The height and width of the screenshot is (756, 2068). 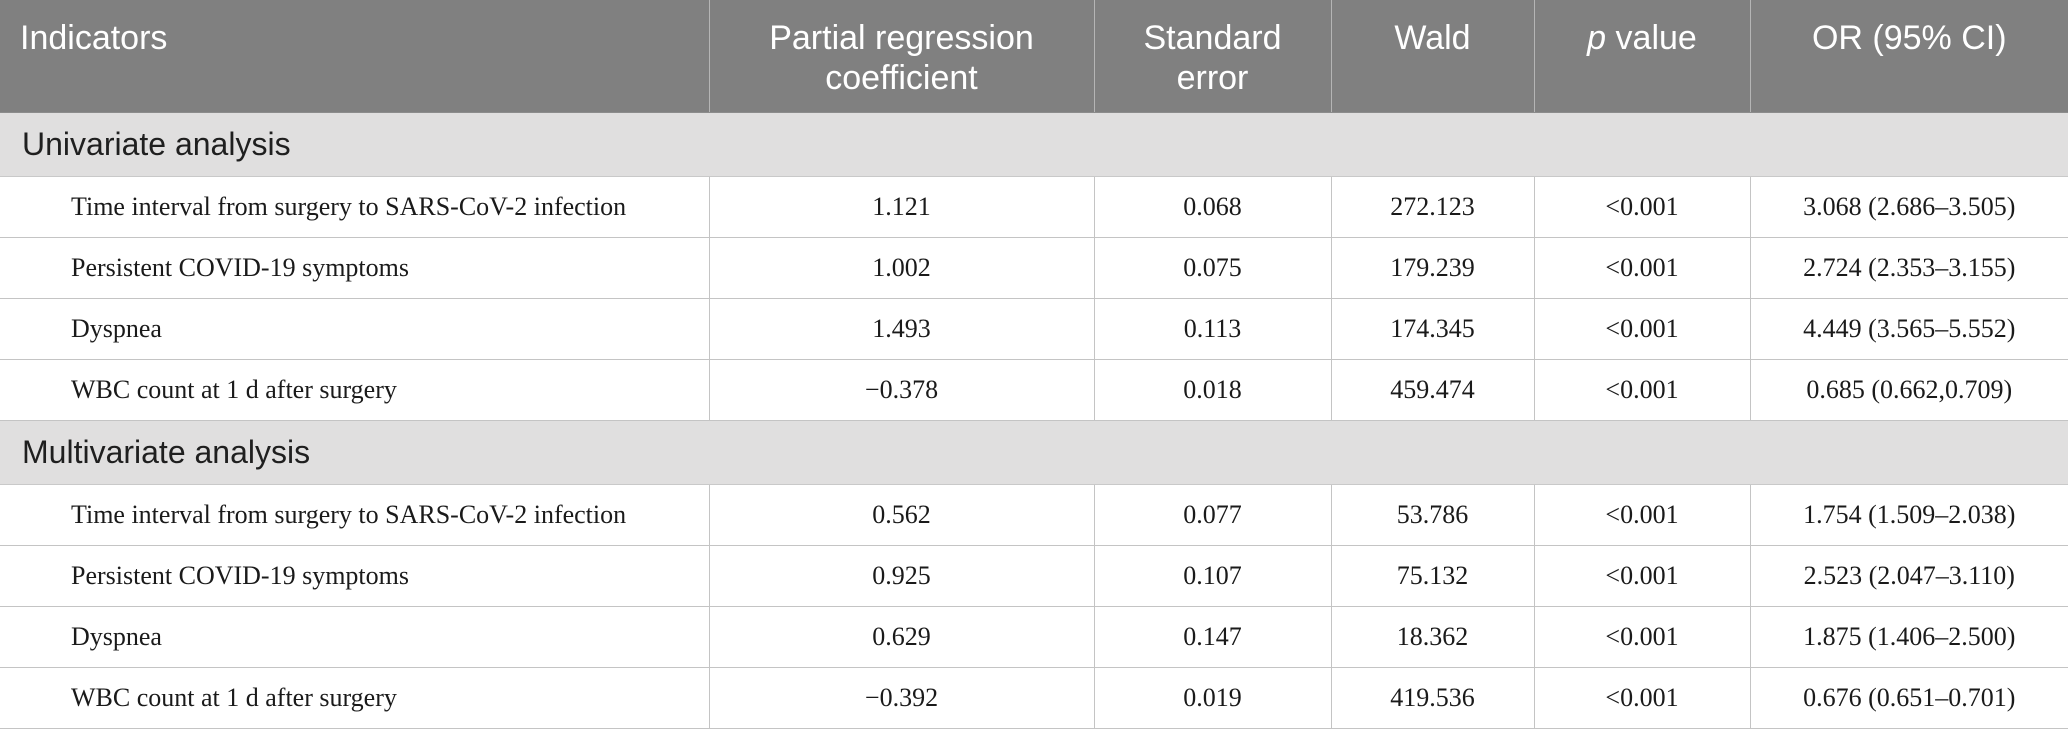 I want to click on header-p-value: p value, so click(x=1641, y=56).